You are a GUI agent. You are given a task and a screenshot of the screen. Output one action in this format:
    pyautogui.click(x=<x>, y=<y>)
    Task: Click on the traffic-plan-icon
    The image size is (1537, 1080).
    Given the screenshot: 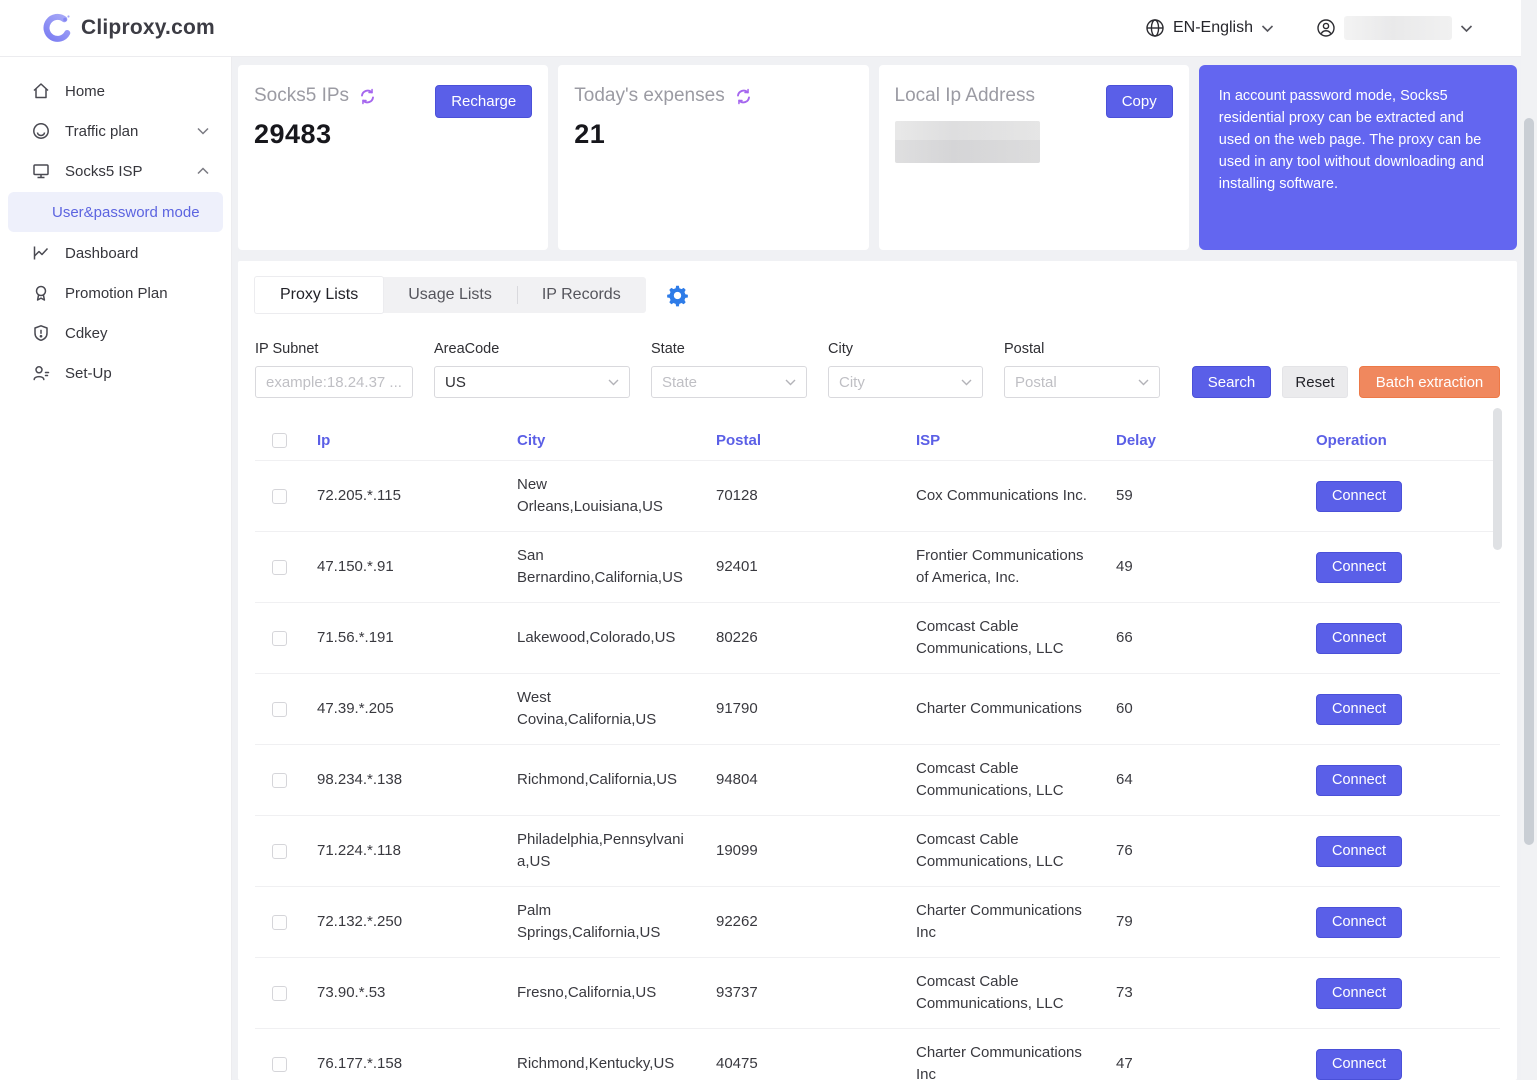 What is the action you would take?
    pyautogui.click(x=41, y=131)
    